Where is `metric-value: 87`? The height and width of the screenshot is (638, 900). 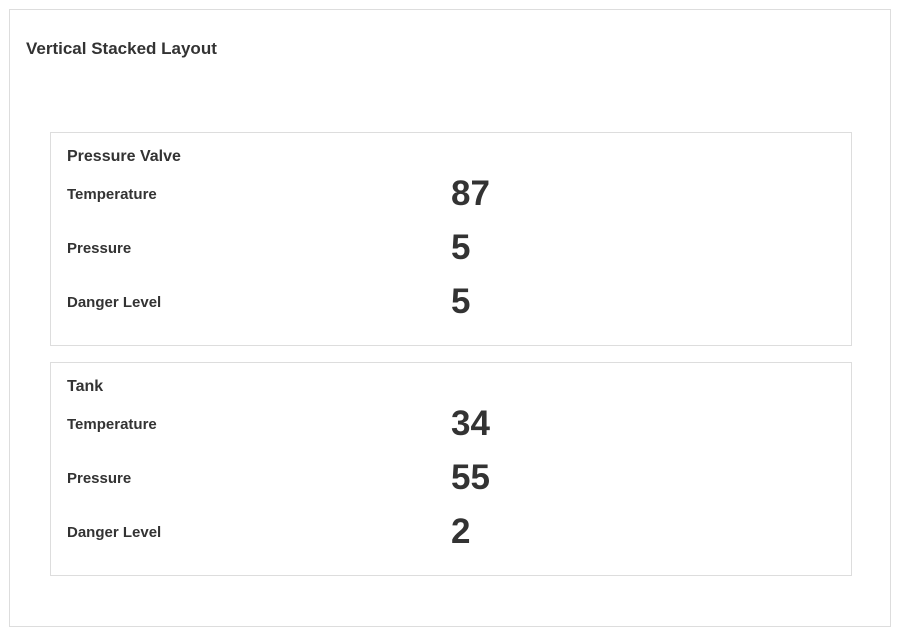
metric-value: 87 is located at coordinates (470, 193).